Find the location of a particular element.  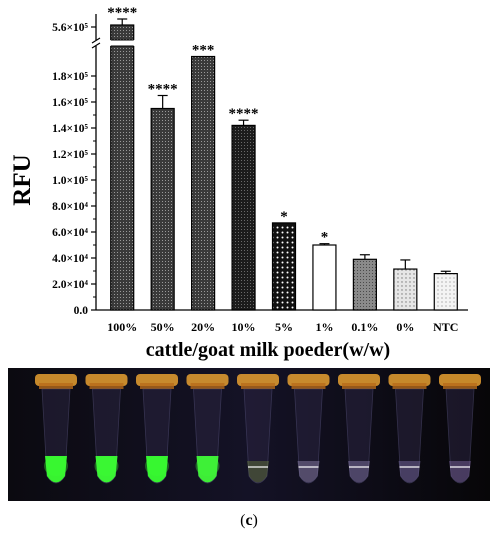

x-tick-label: 50% is located at coordinates (163, 327).